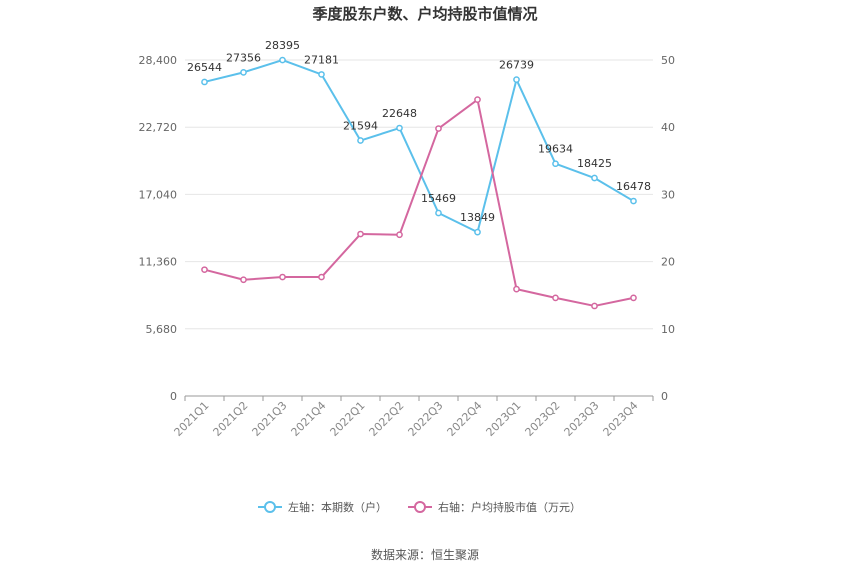 This screenshot has height=579, width=850. Describe the element at coordinates (668, 262) in the screenshot. I see `right-axis-tick-label: 20` at that location.